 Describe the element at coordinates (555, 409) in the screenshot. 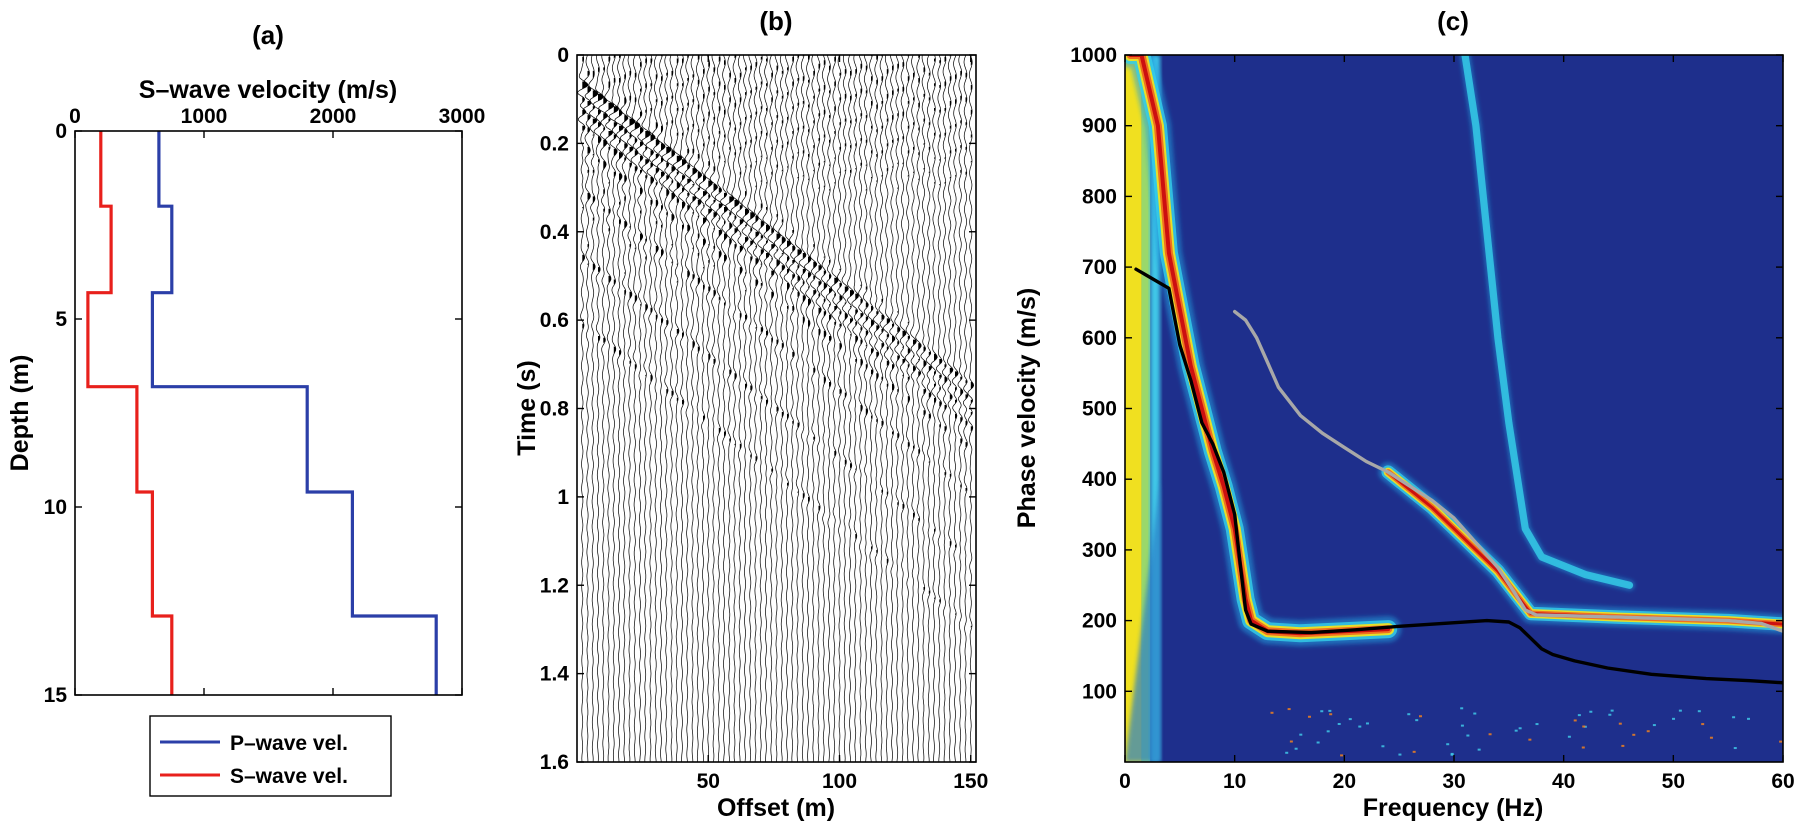

I see `y-tick-label: 0.8` at that location.